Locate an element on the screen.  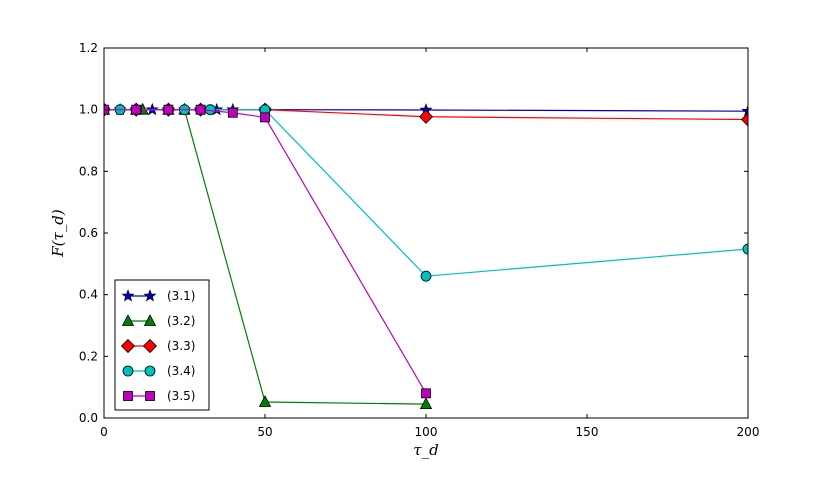
legend-label: (3.1) is located at coordinates (181, 296).